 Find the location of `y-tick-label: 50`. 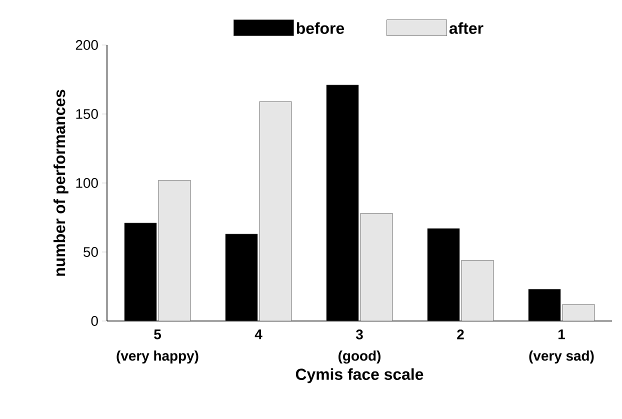

y-tick-label: 50 is located at coordinates (91, 252).